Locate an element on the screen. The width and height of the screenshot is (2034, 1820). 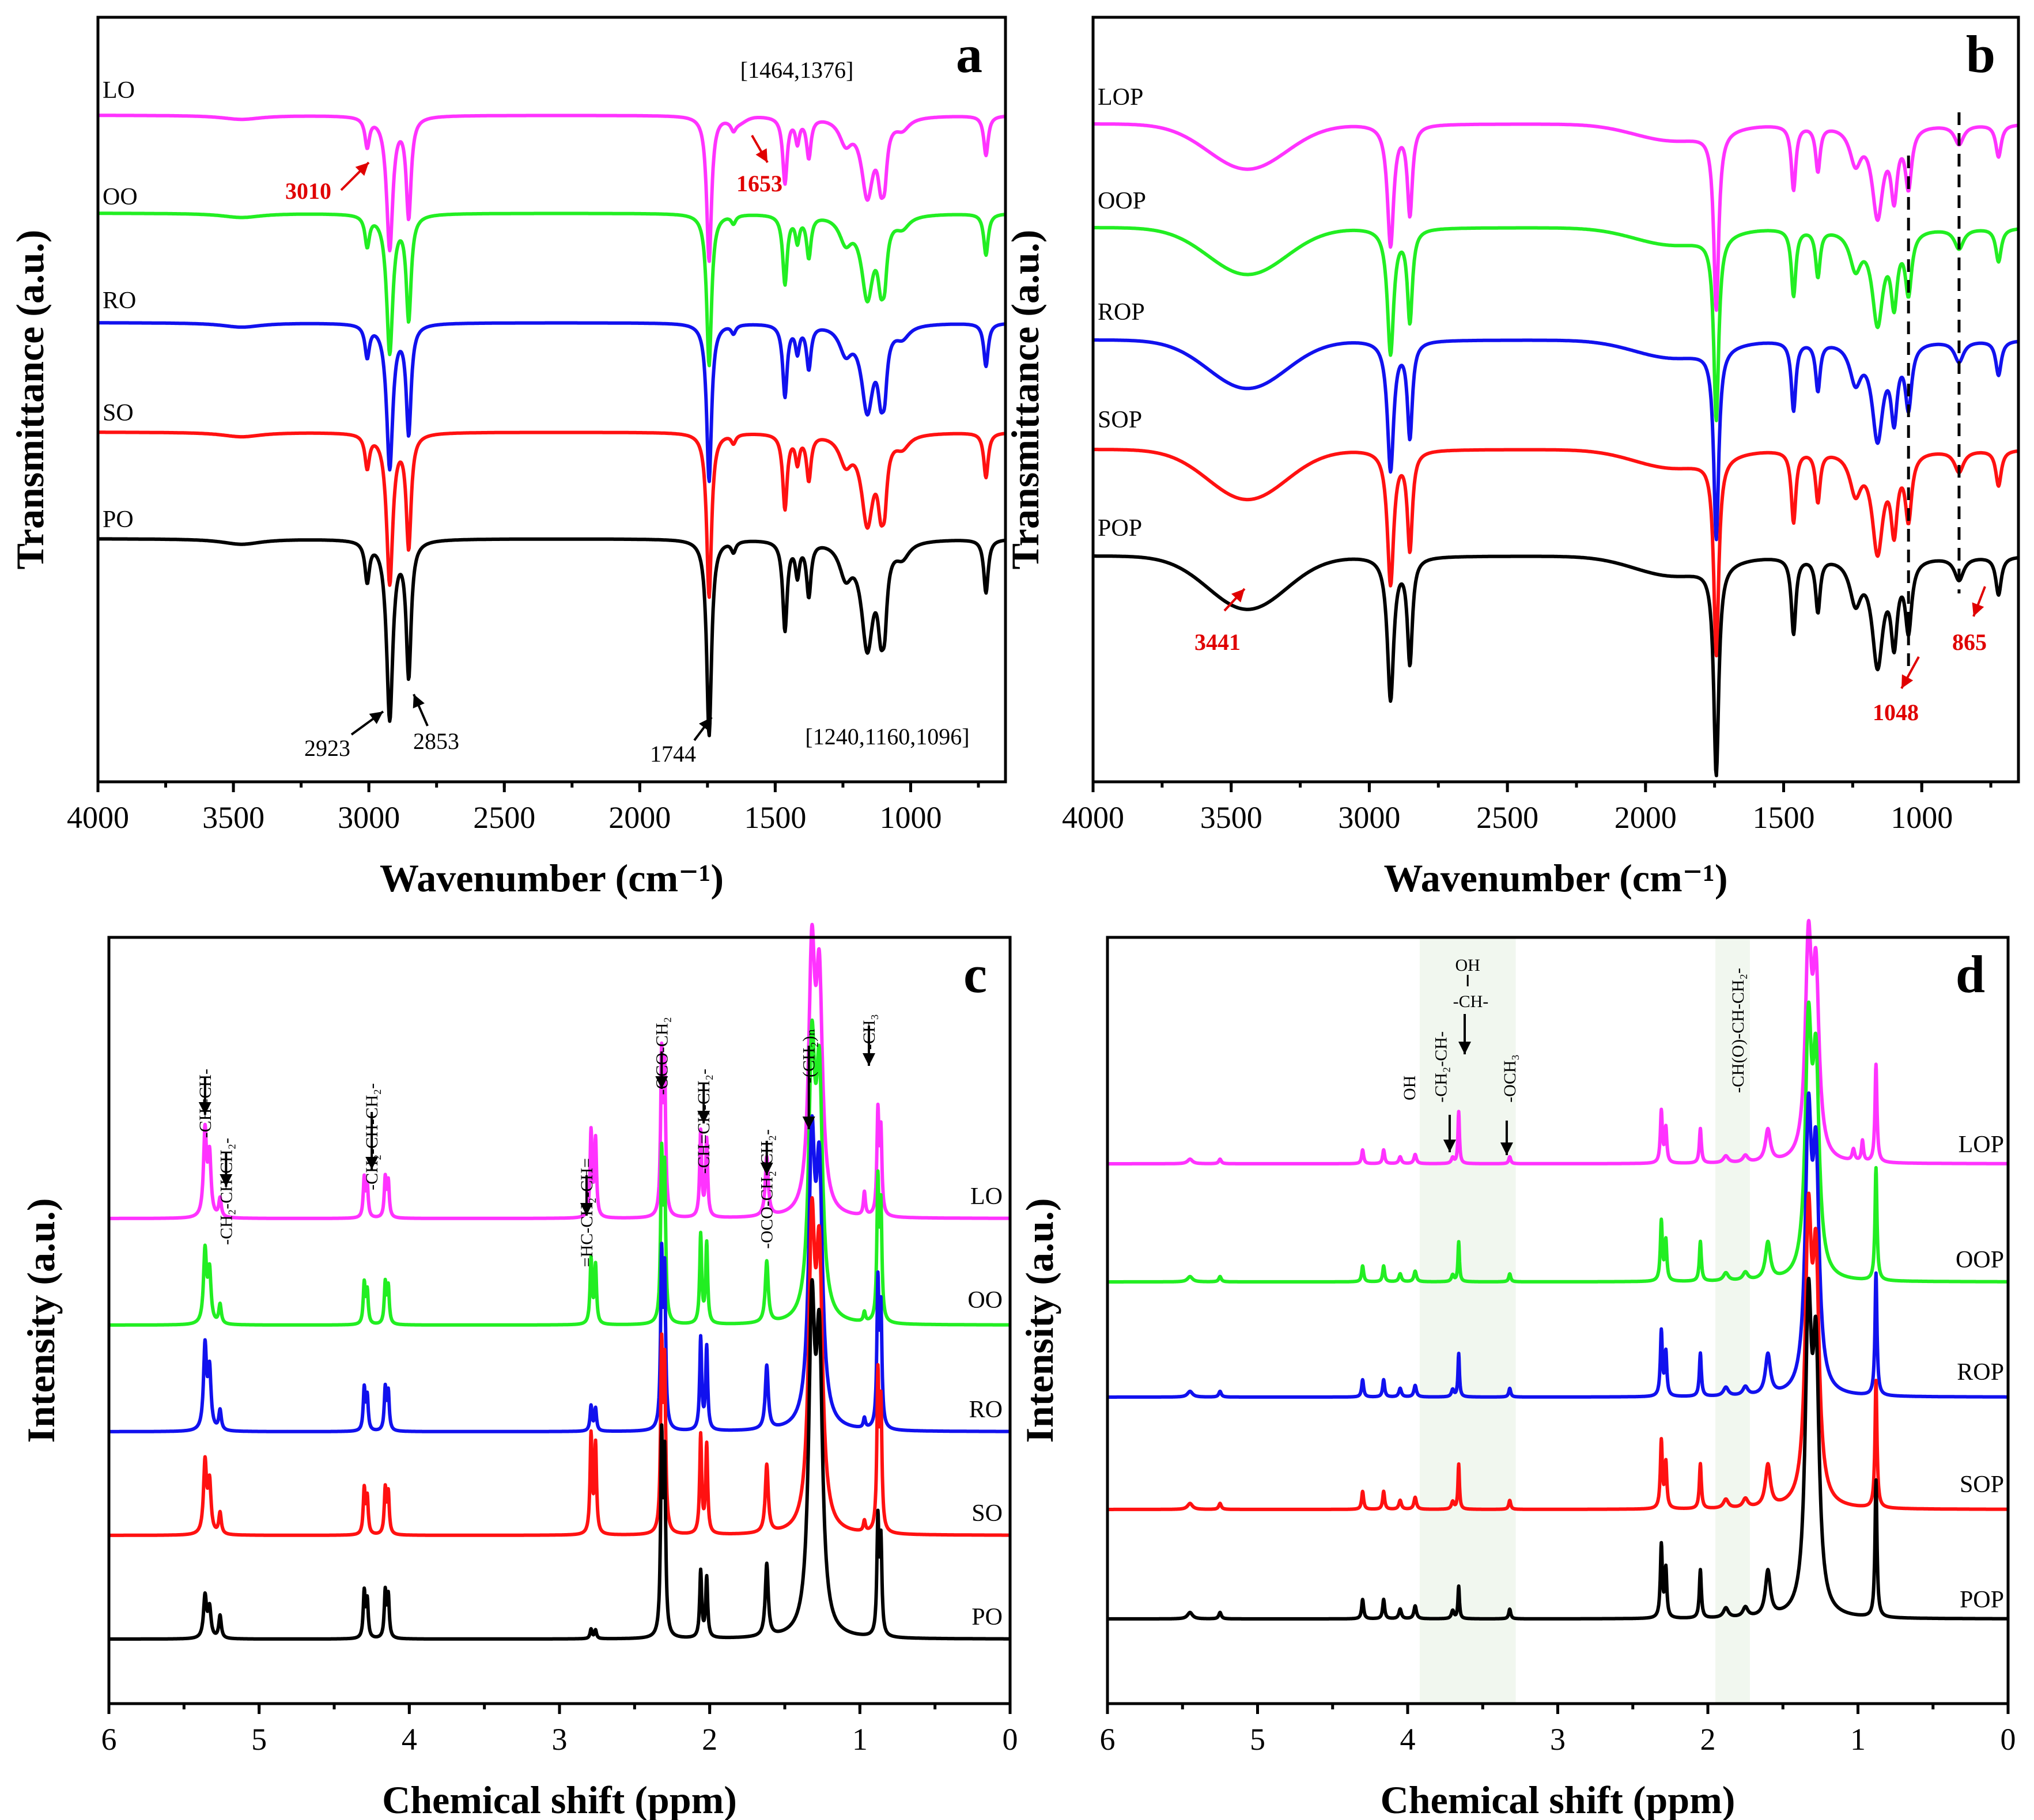
arrow-865-head is located at coordinates (1978, 609).